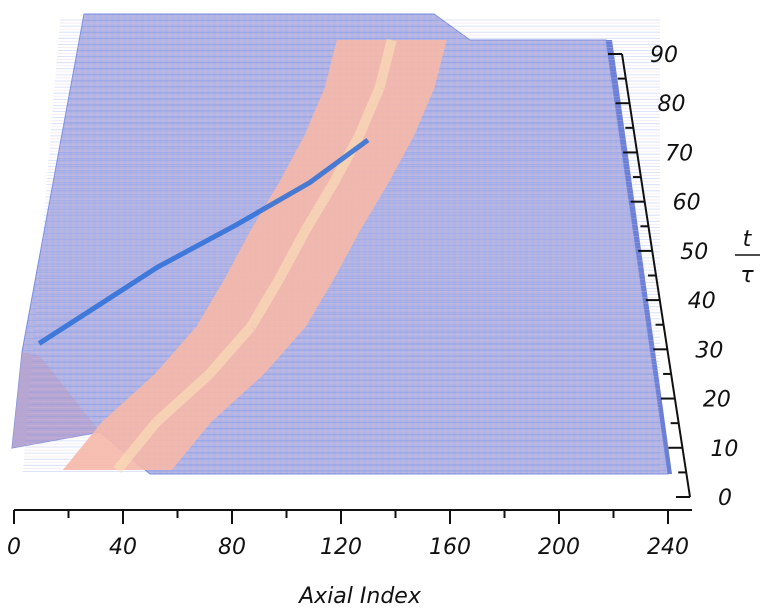 The image size is (768, 610). I want to click on x-axis-title: Axial Index, so click(359, 596).